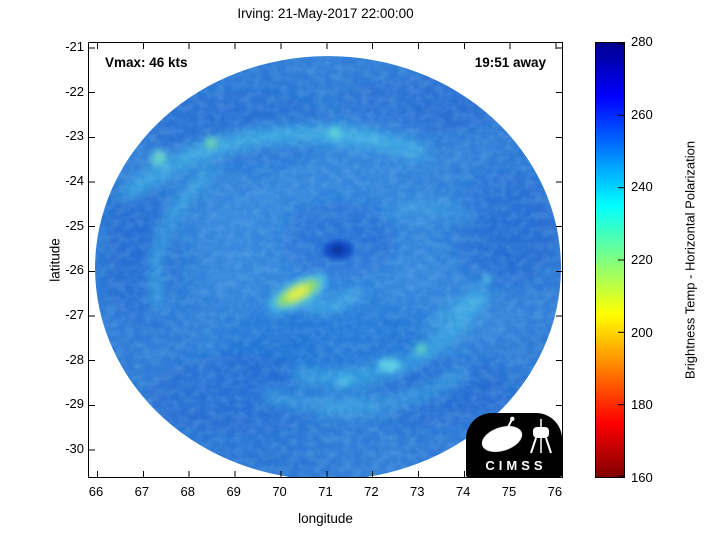 The width and height of the screenshot is (720, 540). What do you see at coordinates (279, 491) in the screenshot?
I see `x-tick-label: 70` at bounding box center [279, 491].